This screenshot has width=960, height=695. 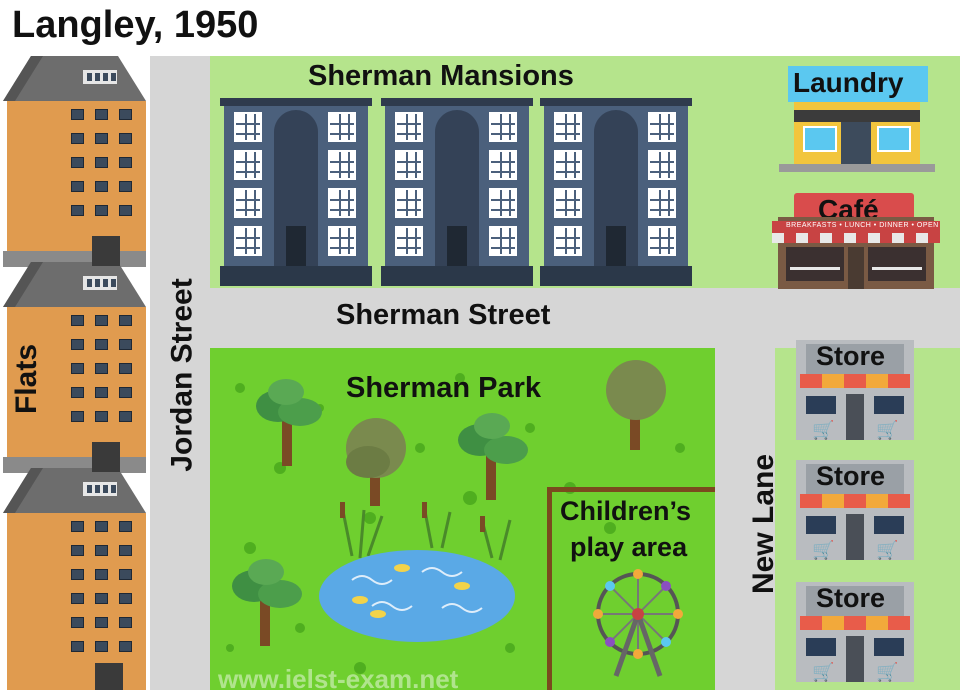 What do you see at coordinates (444, 388) in the screenshot?
I see `sherman-park-label: Sherman Park` at bounding box center [444, 388].